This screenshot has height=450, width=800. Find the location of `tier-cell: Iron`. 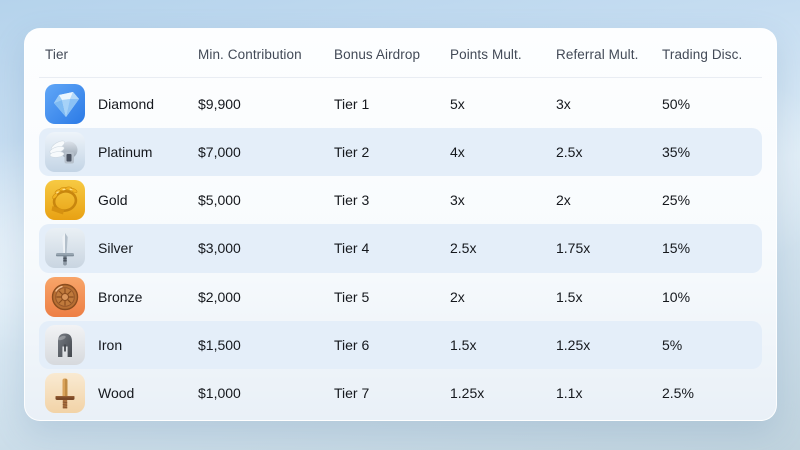

tier-cell: Iron is located at coordinates (121, 344).